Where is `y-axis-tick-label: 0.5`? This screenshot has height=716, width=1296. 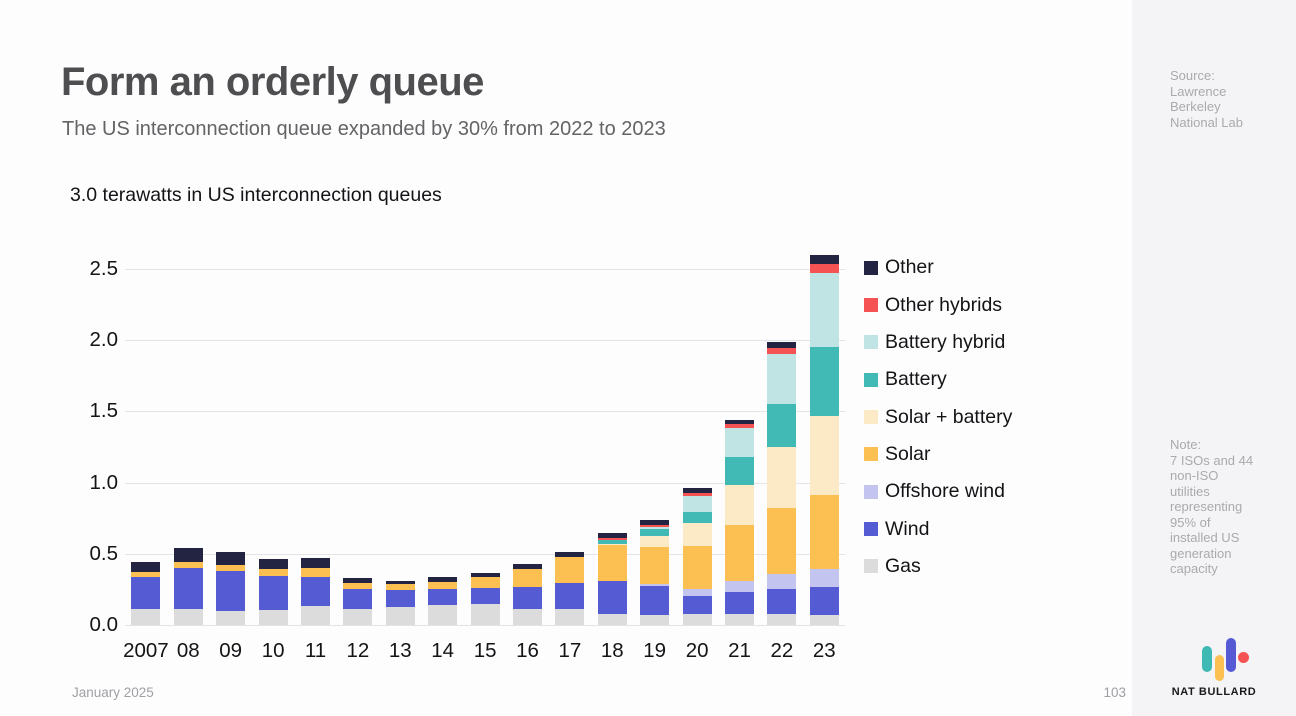
y-axis-tick-label: 0.5 is located at coordinates (104, 553).